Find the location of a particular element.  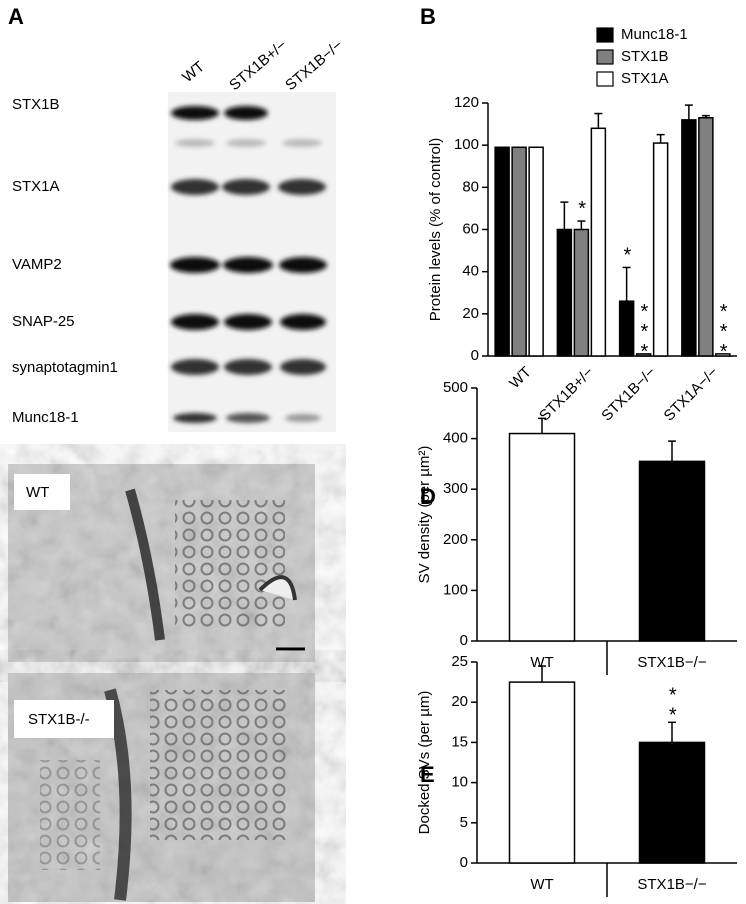

lane-label: STX1B−/− is located at coordinates (314, 65).